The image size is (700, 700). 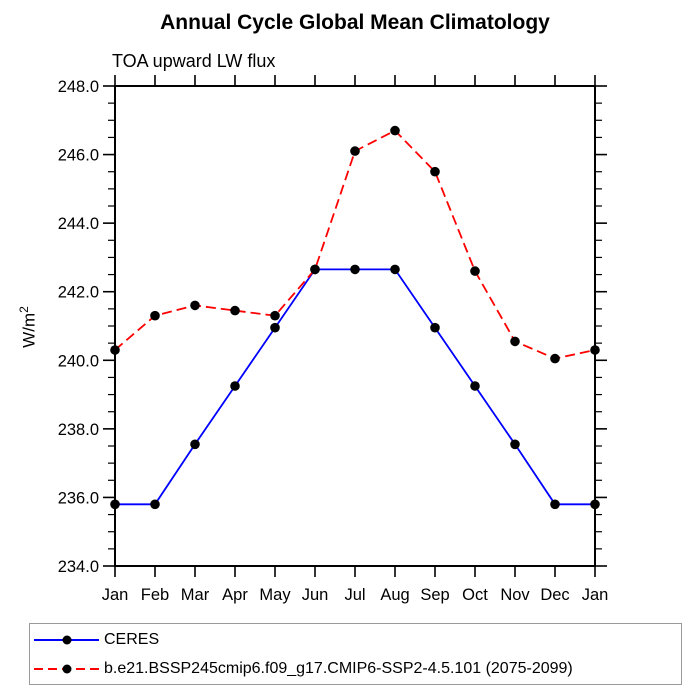 I want to click on svg-text: Jun, so click(x=315, y=595).